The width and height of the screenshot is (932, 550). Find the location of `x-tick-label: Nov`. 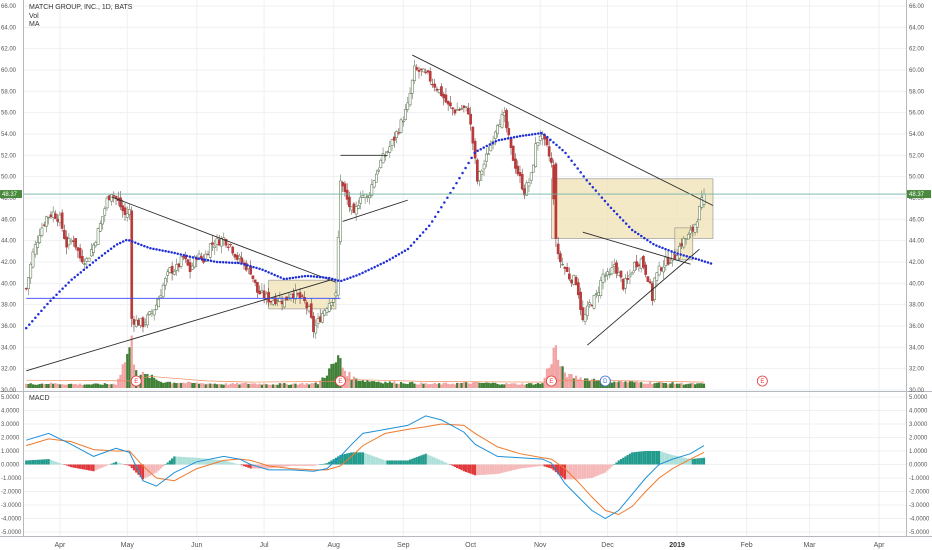

x-tick-label: Nov is located at coordinates (540, 545).